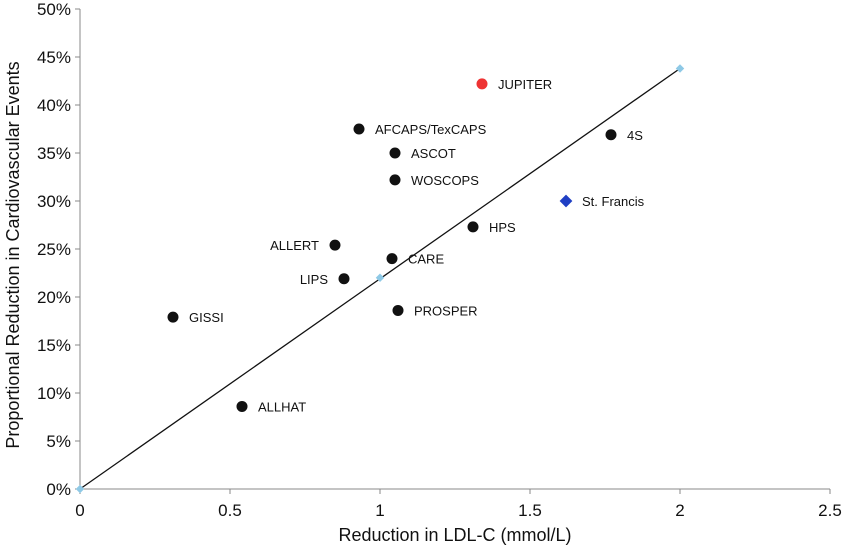 This screenshot has height=548, width=850. What do you see at coordinates (54, 153) in the screenshot?
I see `y-tick-label: 35%` at bounding box center [54, 153].